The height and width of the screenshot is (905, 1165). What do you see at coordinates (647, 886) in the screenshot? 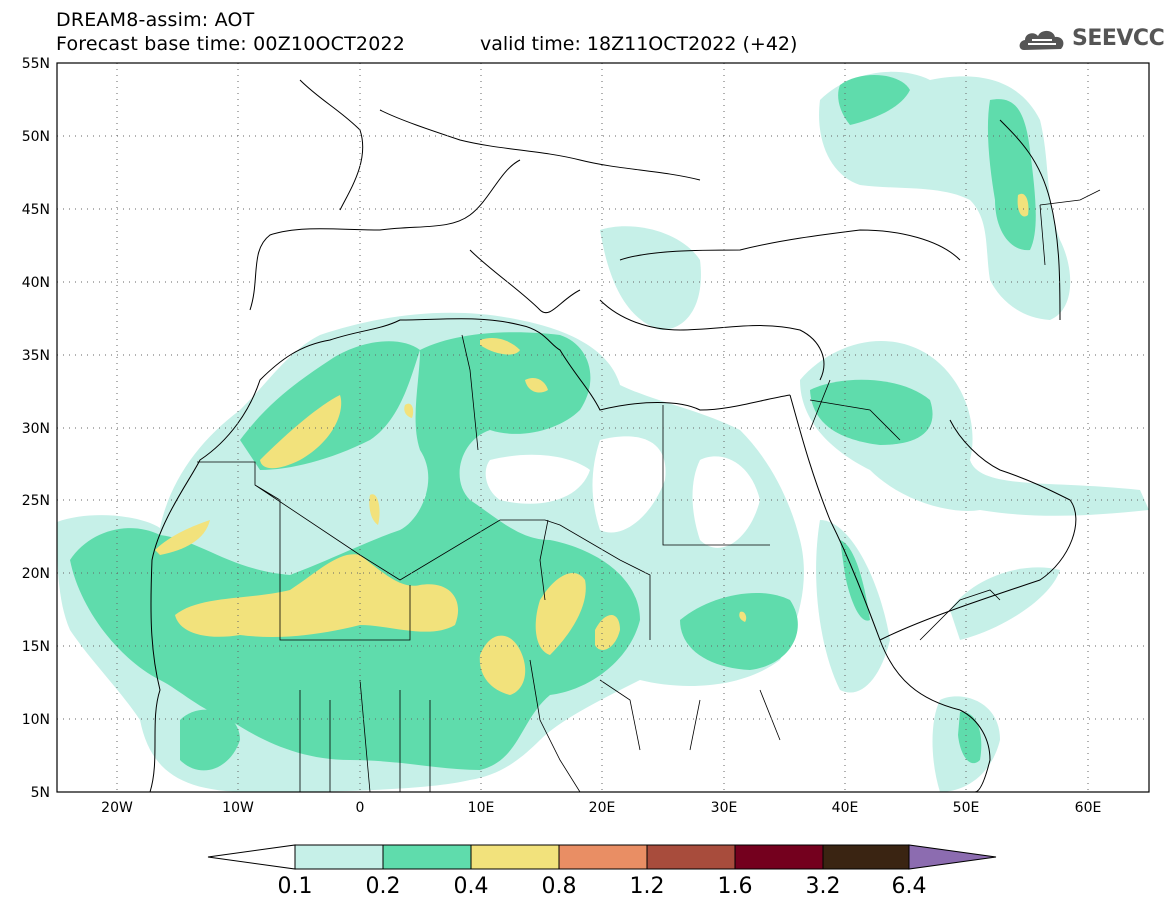
I see `colorbar-label: 1.2` at bounding box center [647, 886].